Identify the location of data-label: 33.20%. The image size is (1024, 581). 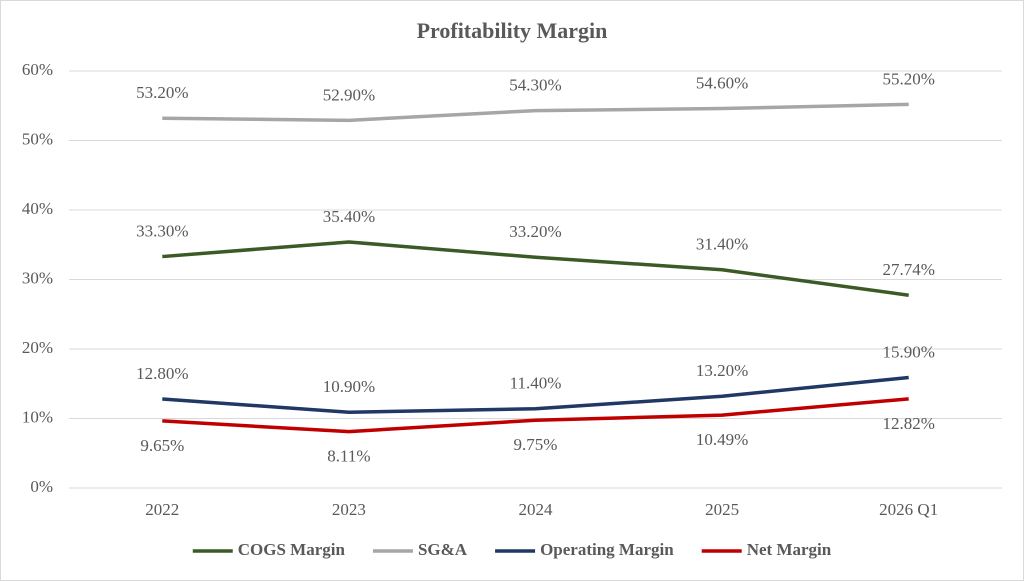
(535, 231).